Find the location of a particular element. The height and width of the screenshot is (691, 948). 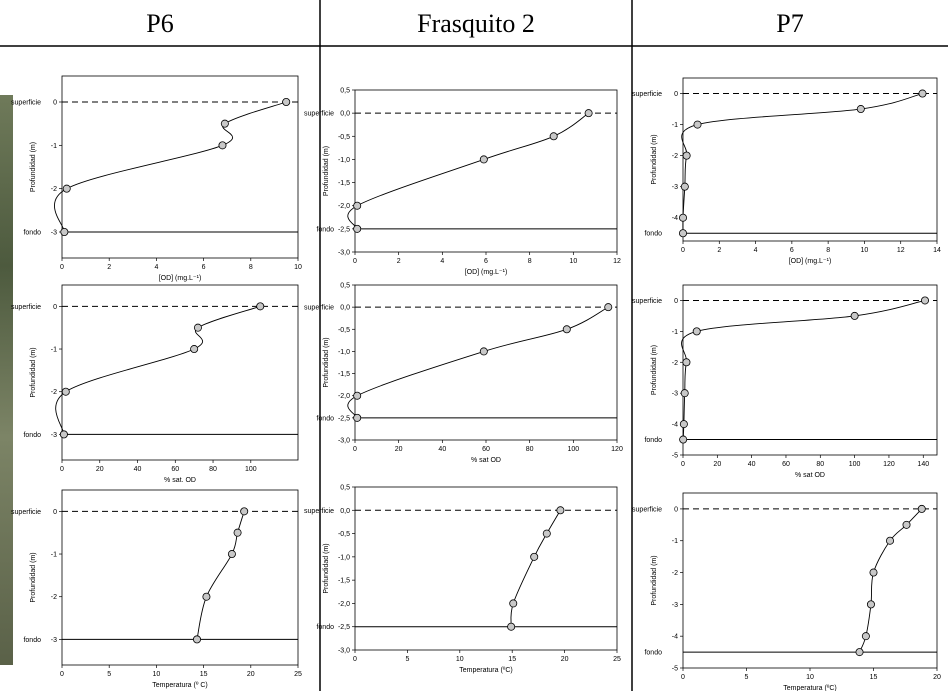

column-title: P7 is located at coordinates (789, 23).